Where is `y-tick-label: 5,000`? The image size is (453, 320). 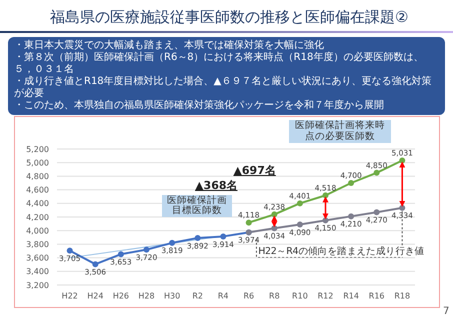 y-tick-label: 5,000 is located at coordinates (37, 163).